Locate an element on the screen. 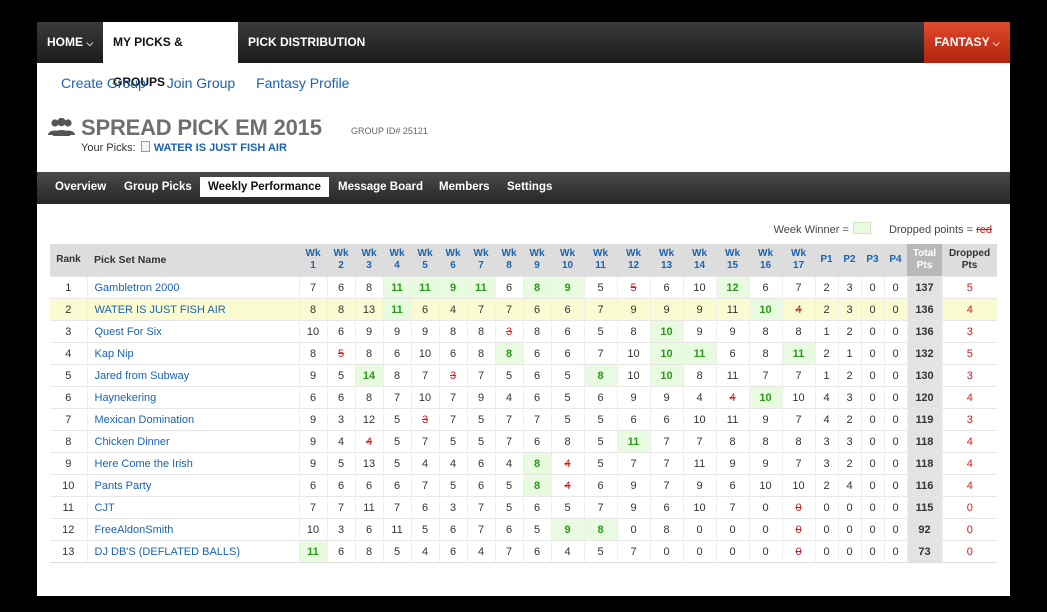 This screenshot has width=1047, height=612. pick-set-link: Jared from Subway is located at coordinates (192, 375).